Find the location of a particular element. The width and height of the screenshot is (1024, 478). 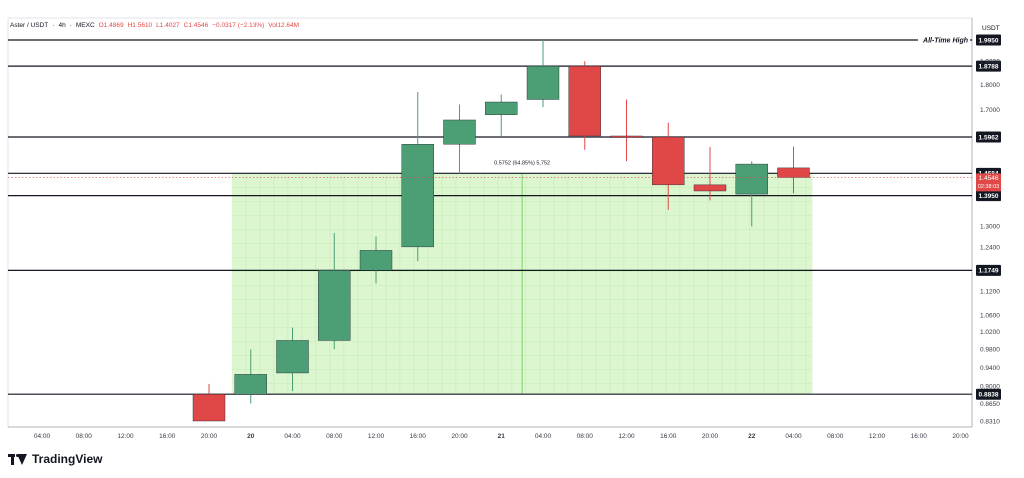

level-price-label: 1.1749 is located at coordinates (989, 271).